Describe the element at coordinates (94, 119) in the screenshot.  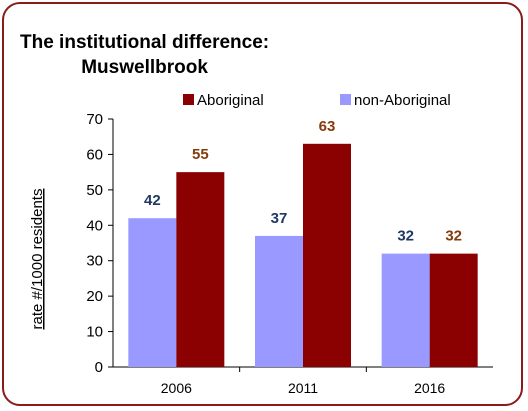
I see `y-tick-label: 70` at that location.